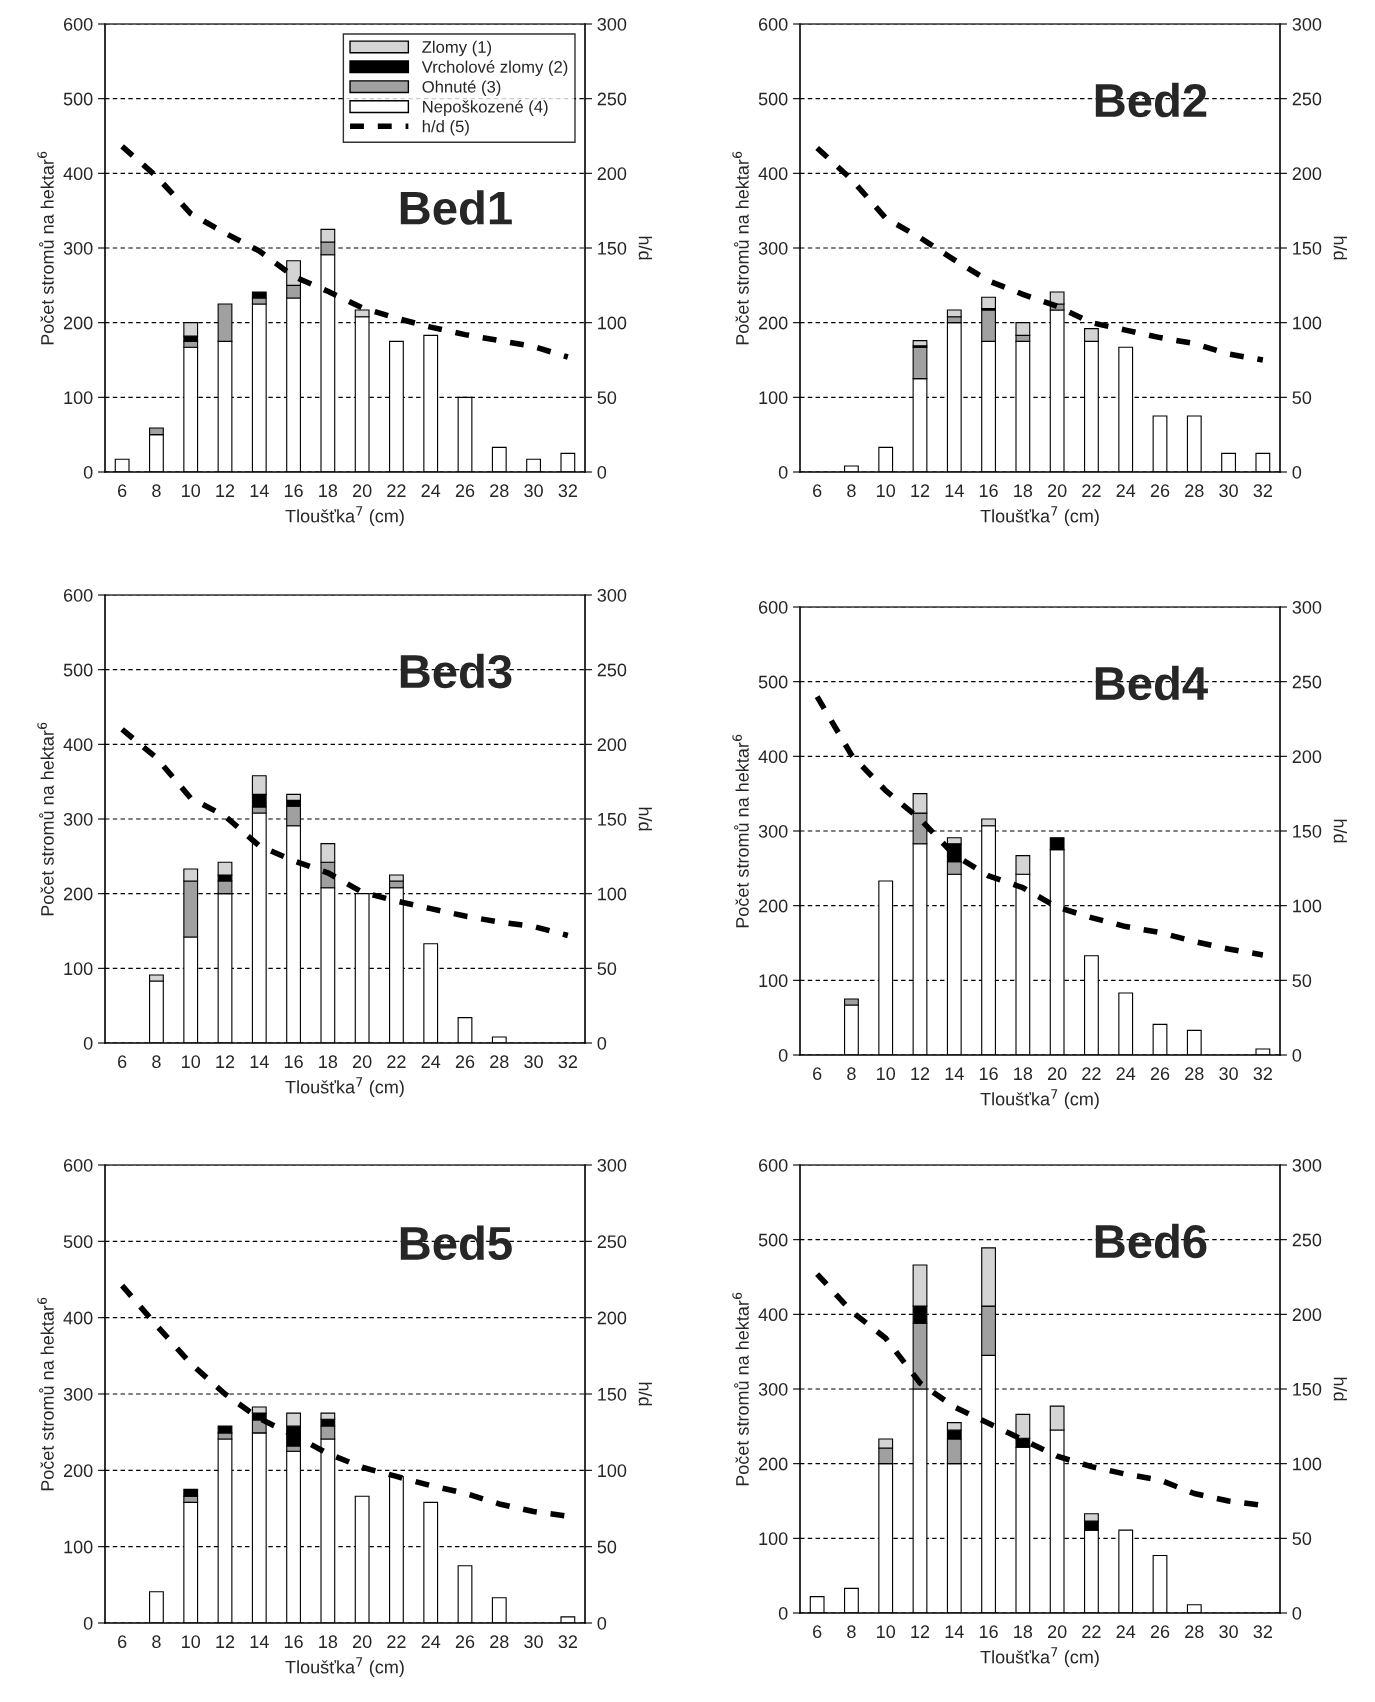 The width and height of the screenshot is (1375, 1702). I want to click on legend-label: Nepoškozené (4), so click(485, 108).